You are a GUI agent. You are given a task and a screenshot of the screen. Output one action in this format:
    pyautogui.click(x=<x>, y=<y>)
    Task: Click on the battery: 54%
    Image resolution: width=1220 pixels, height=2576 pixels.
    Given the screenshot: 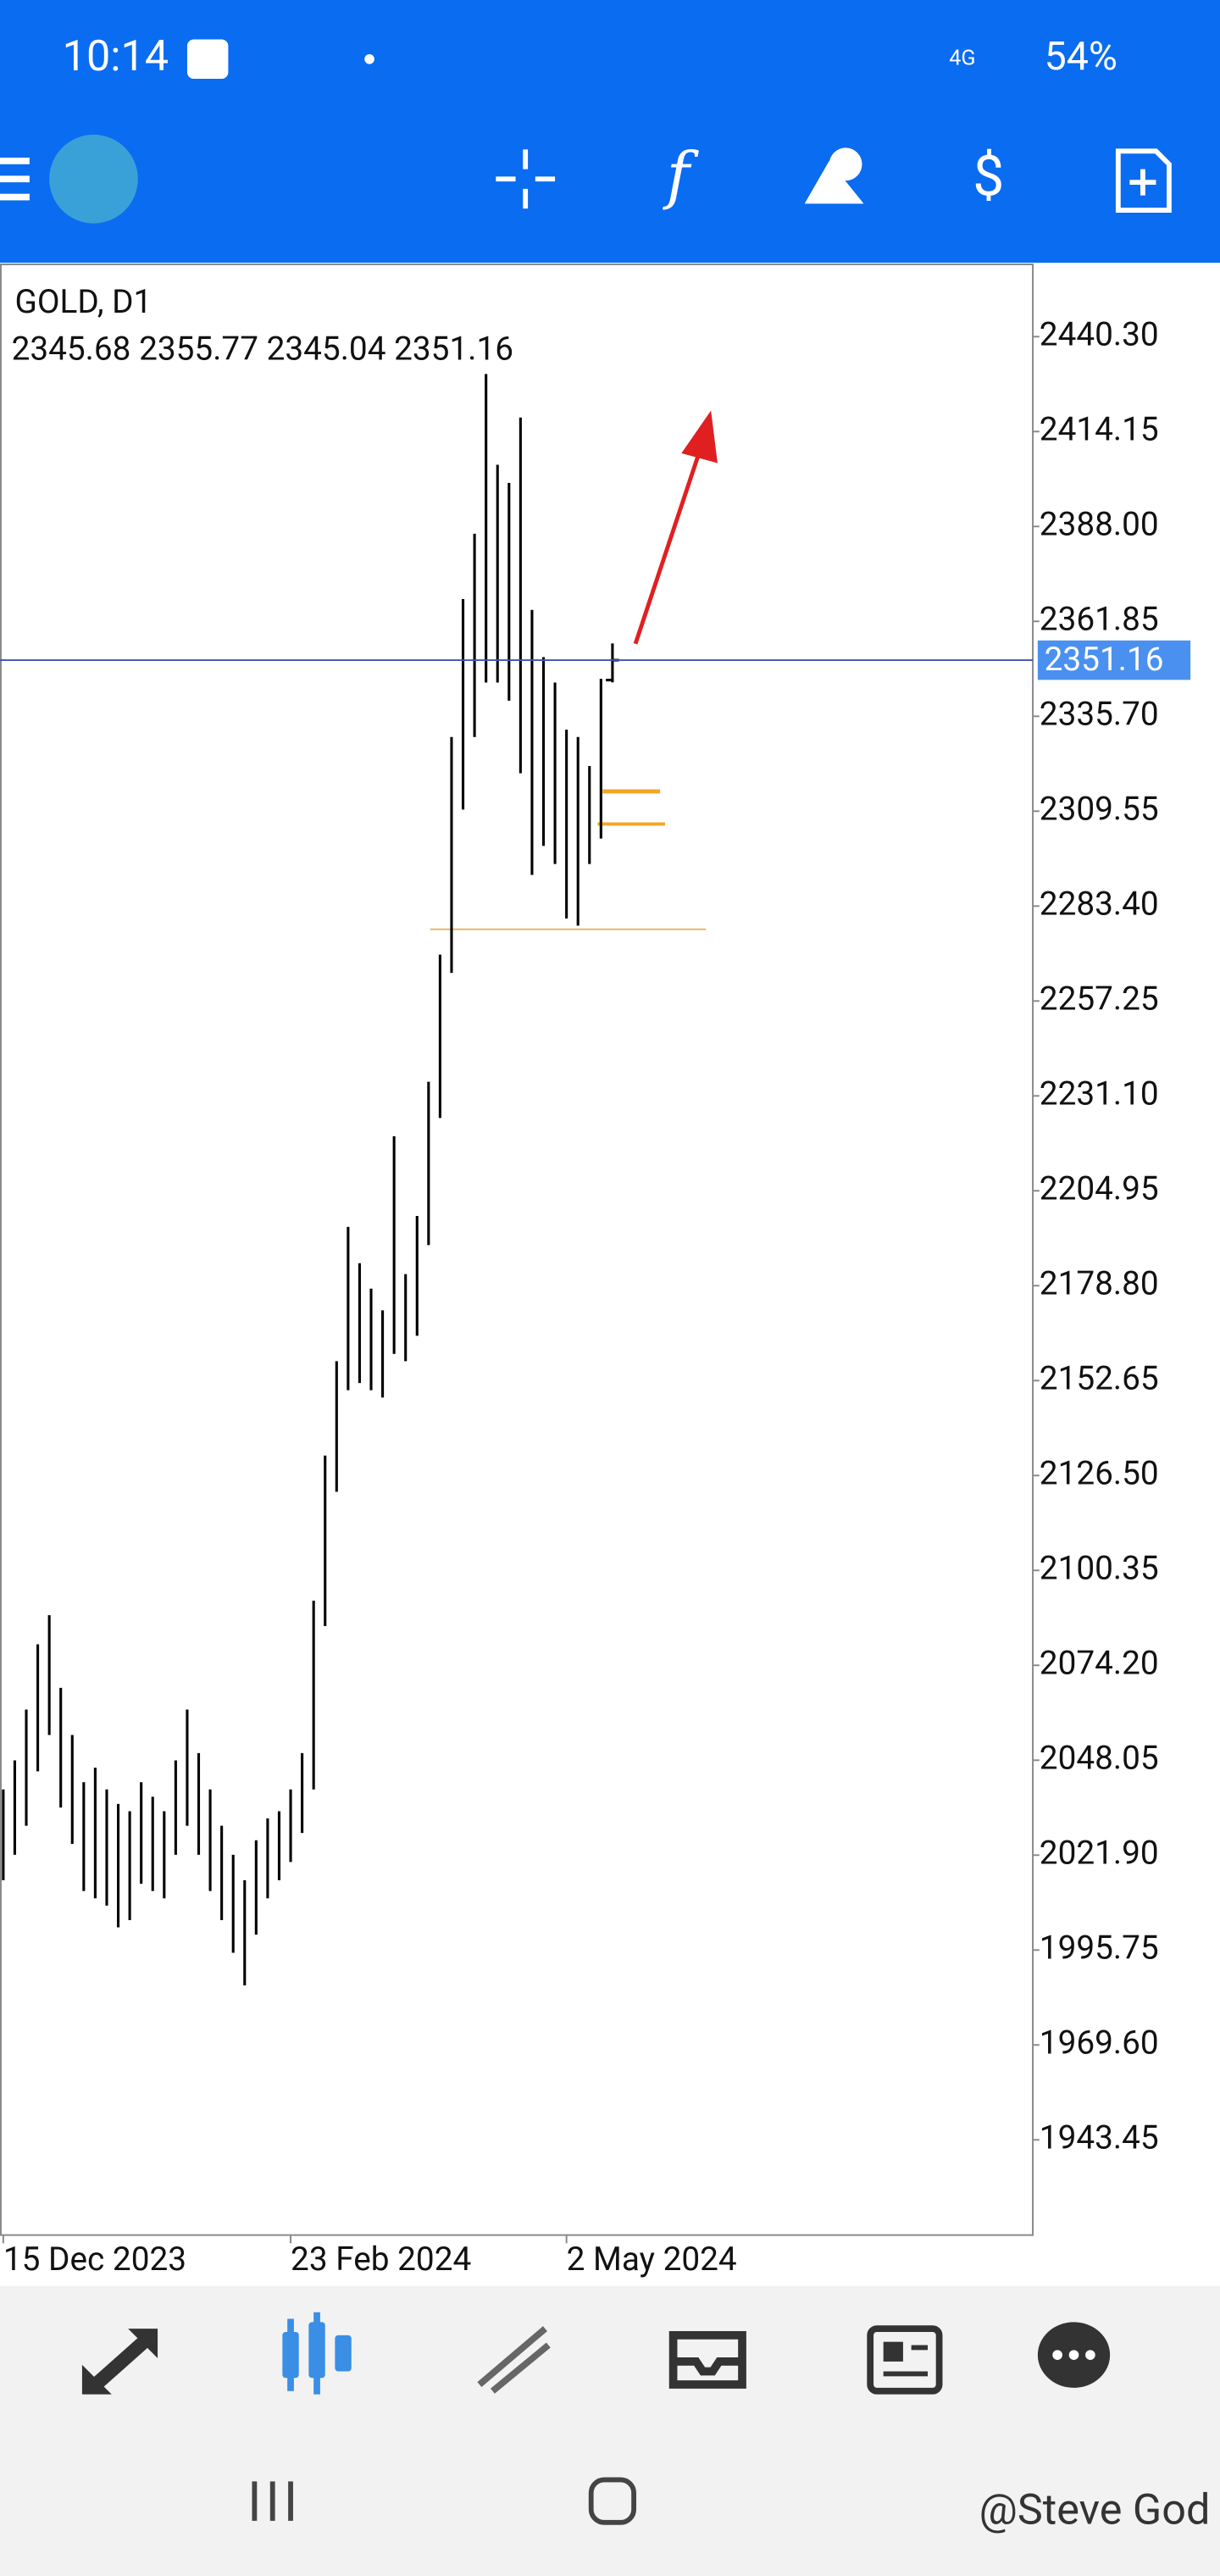 What is the action you would take?
    pyautogui.click(x=1081, y=57)
    